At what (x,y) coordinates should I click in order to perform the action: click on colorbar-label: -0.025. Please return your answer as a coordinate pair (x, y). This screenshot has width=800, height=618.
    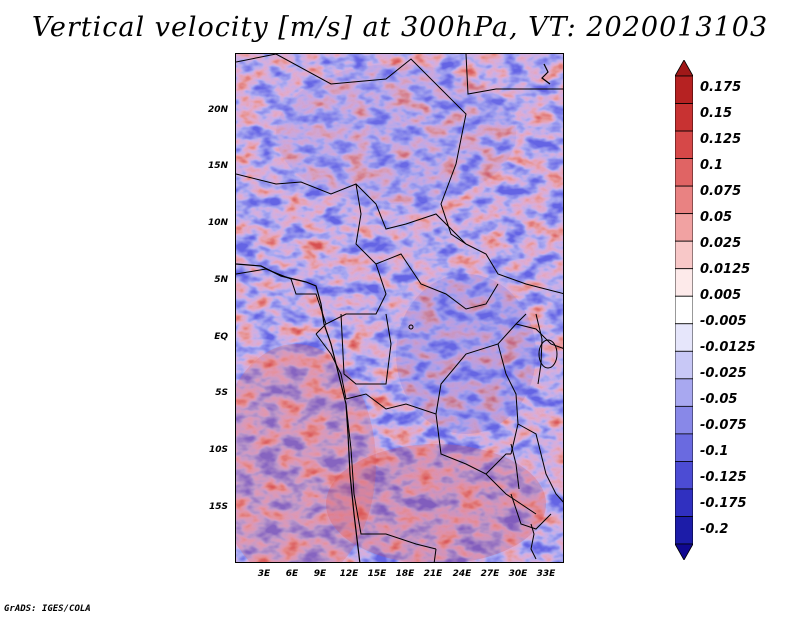
    Looking at the image, I should click on (723, 373).